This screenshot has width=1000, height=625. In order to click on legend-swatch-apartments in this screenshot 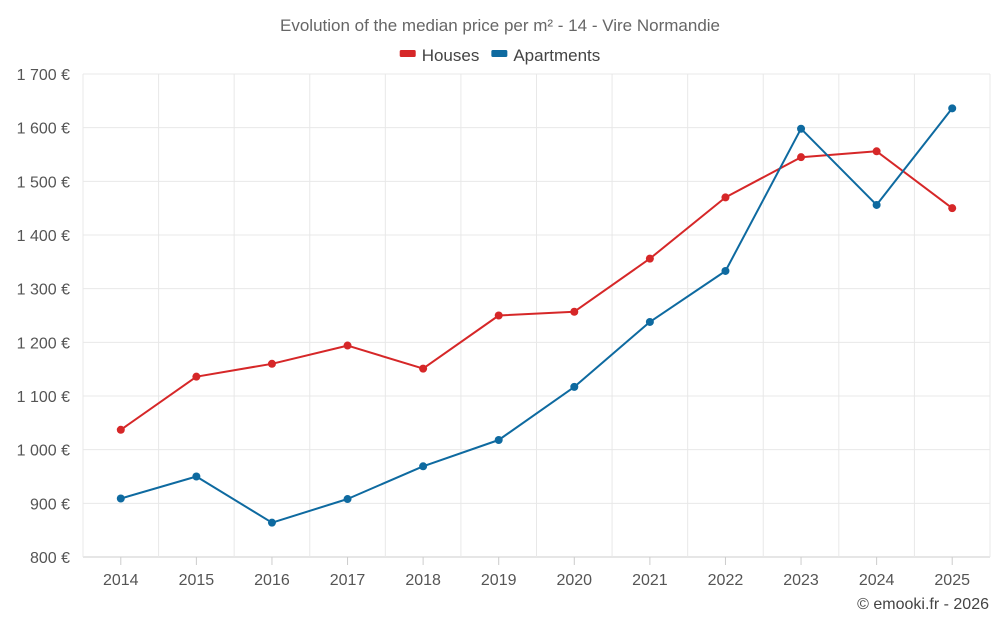, I will do `click(499, 53)`.